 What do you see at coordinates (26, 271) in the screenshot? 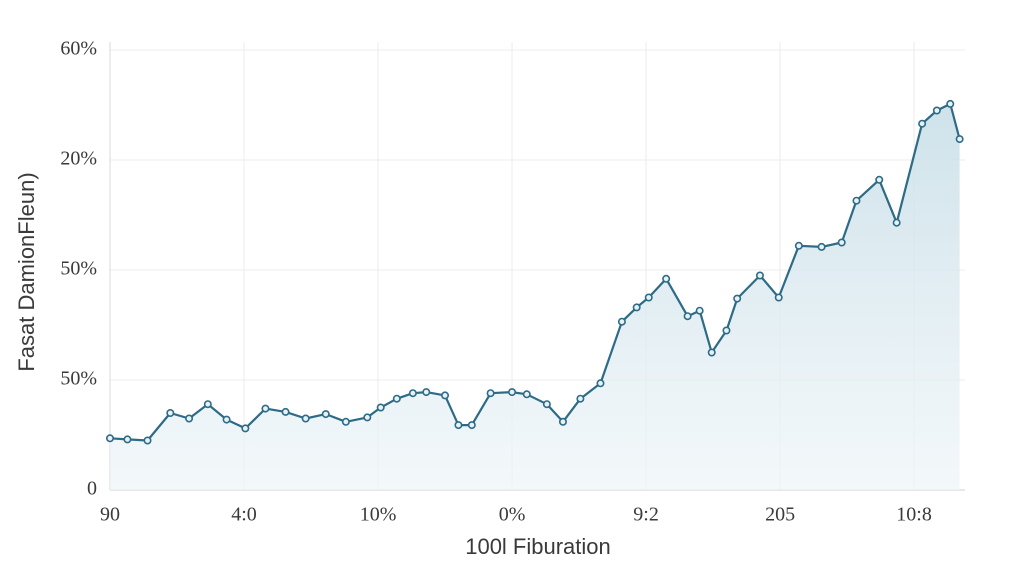
I see `y-axis-title: Fasat DamionFleun)` at bounding box center [26, 271].